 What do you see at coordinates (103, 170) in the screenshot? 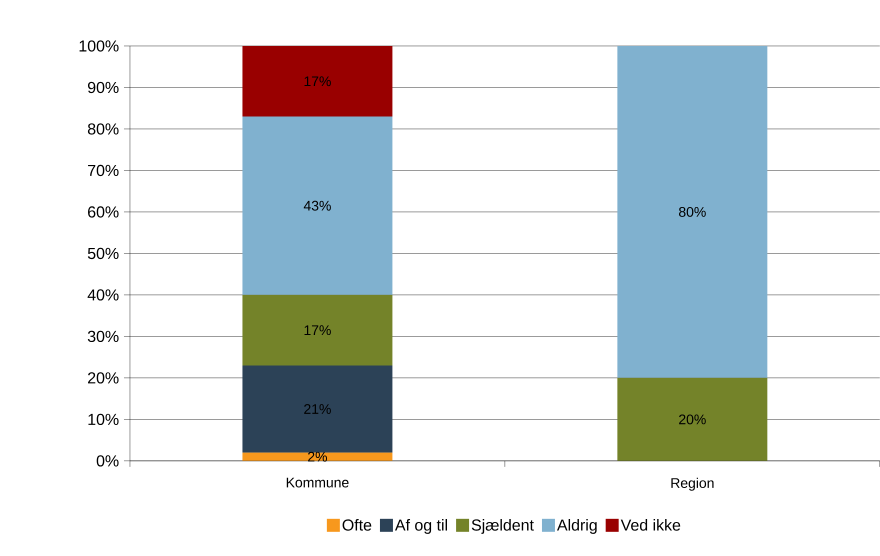
I see `y-tick-label: 70%` at bounding box center [103, 170].